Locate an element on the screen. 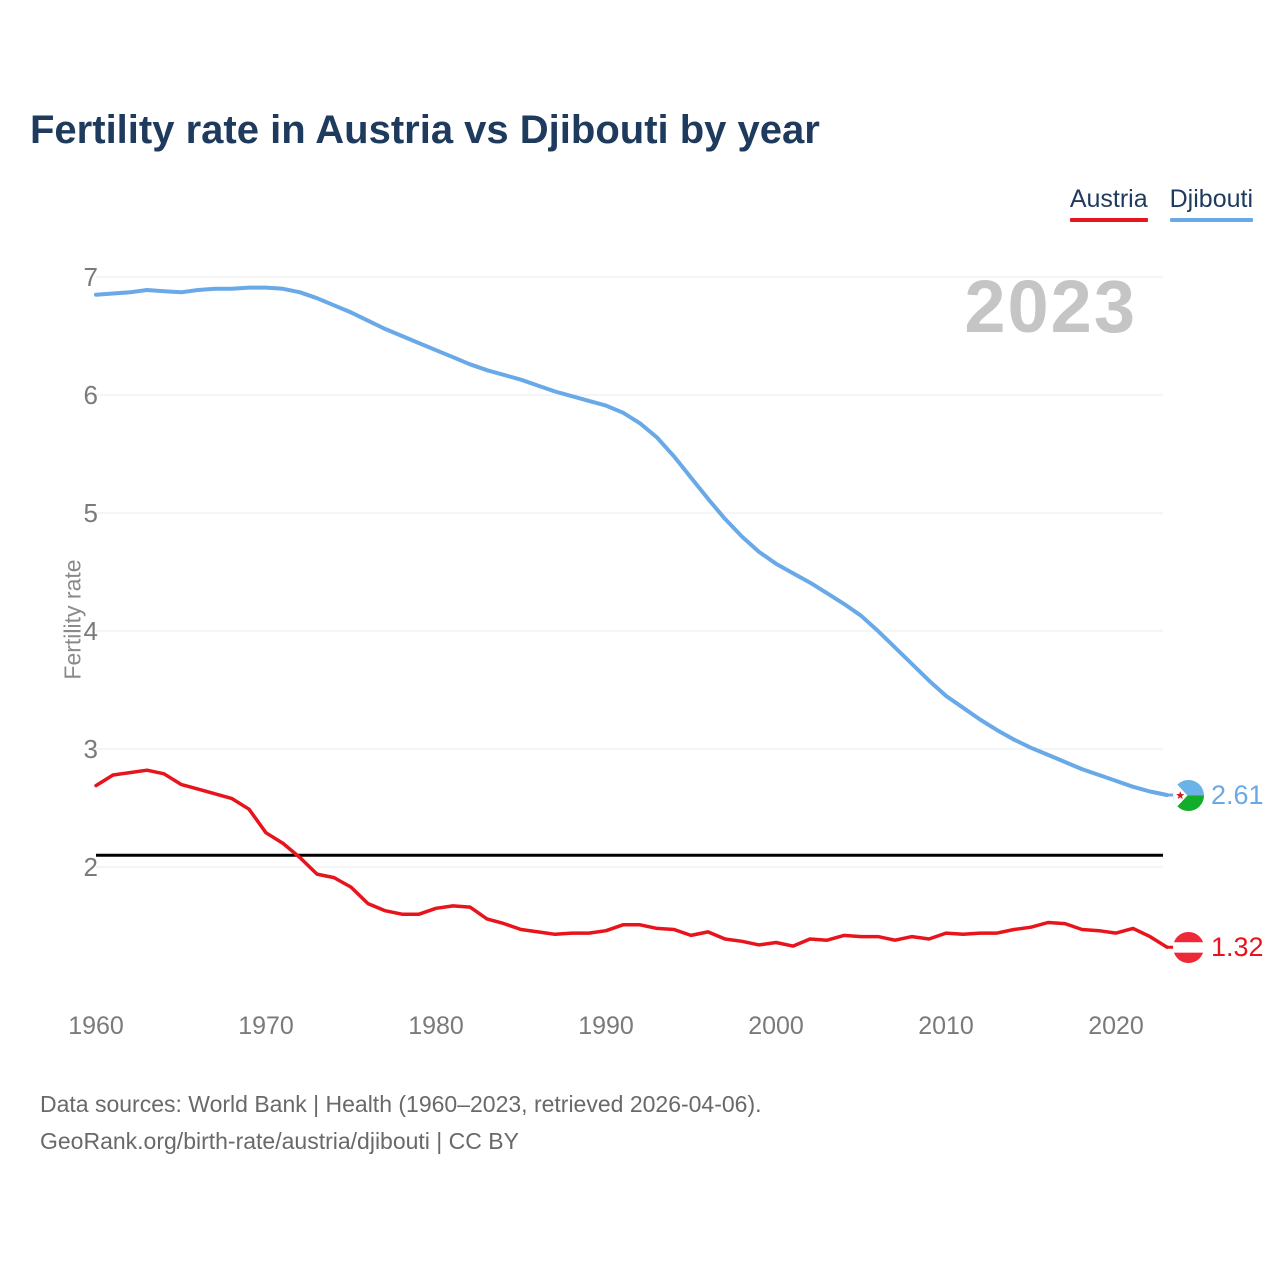  end-label-djibouti: 2.61 is located at coordinates (1218, 795).